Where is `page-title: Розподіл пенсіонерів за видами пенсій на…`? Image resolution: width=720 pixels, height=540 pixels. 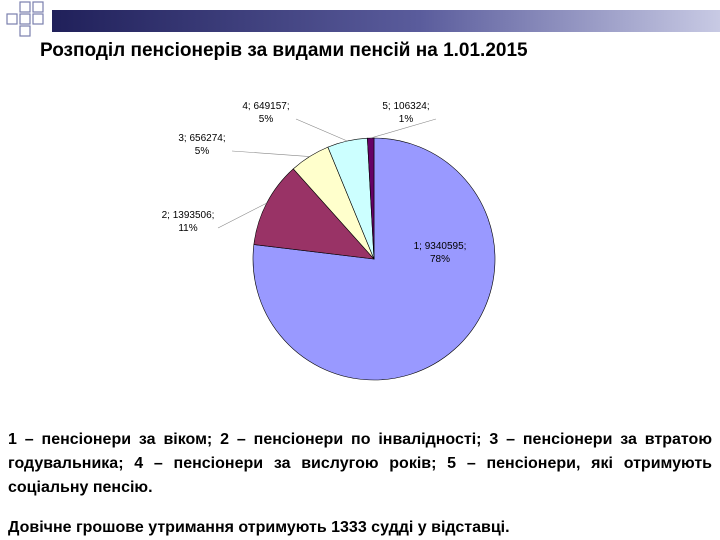 page-title: Розподіл пенсіонерів за видами пенсій на… is located at coordinates (284, 50).